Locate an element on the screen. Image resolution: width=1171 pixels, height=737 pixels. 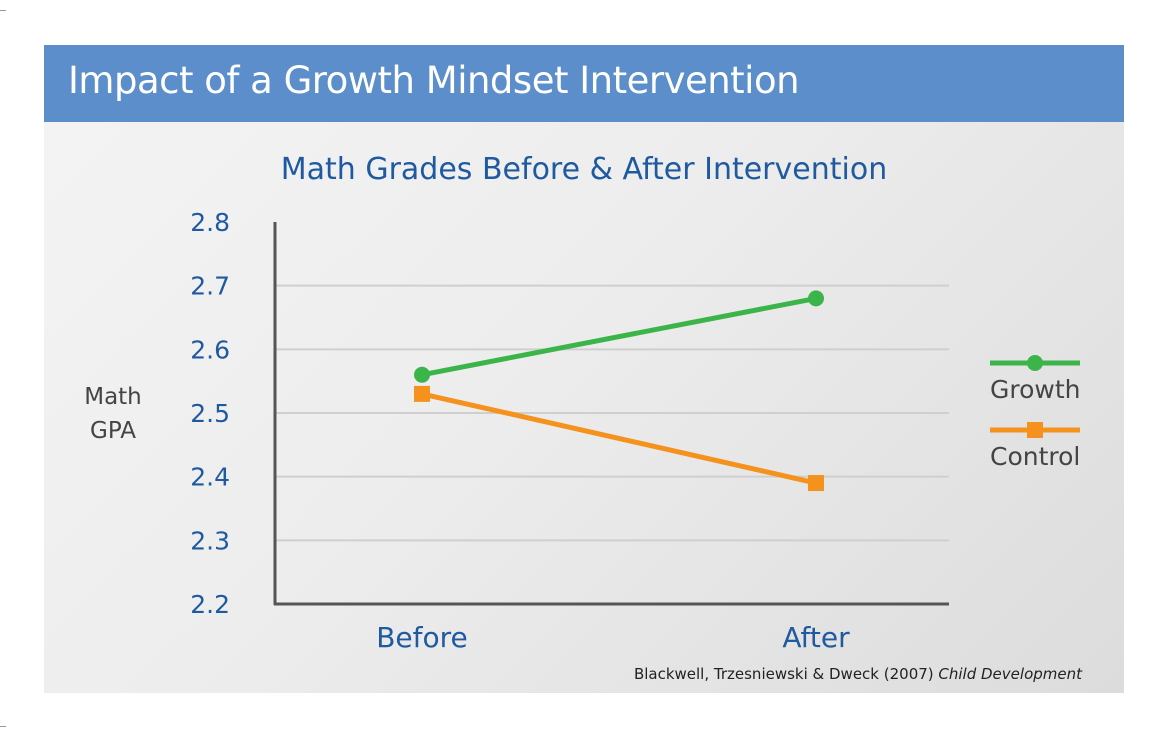
y-axis-label-line2: GPA is located at coordinates (113, 431).